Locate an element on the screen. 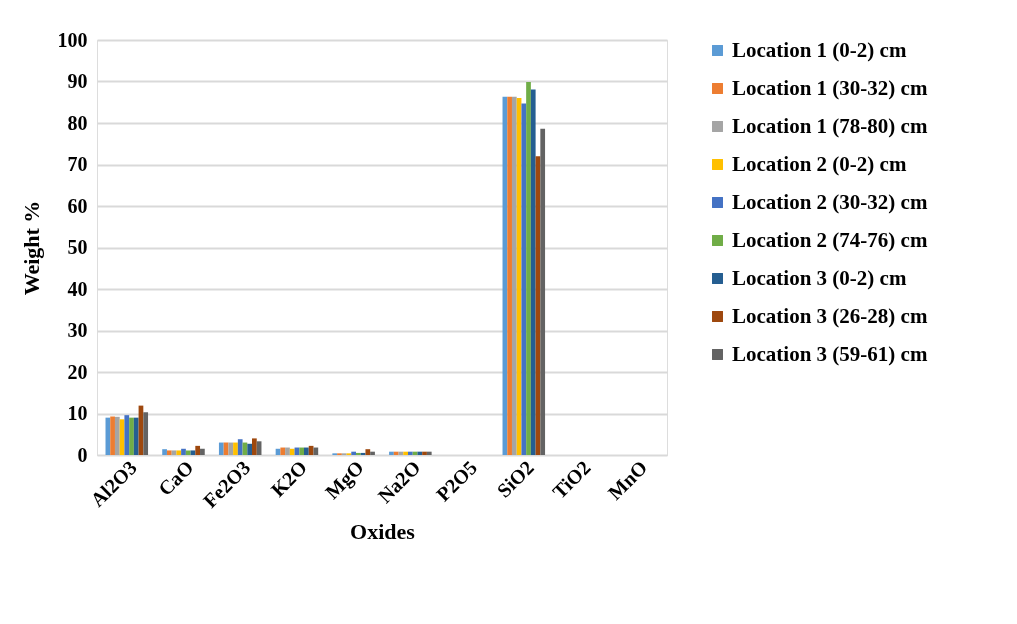  y-tick-label: 80 is located at coordinates (77, 122).